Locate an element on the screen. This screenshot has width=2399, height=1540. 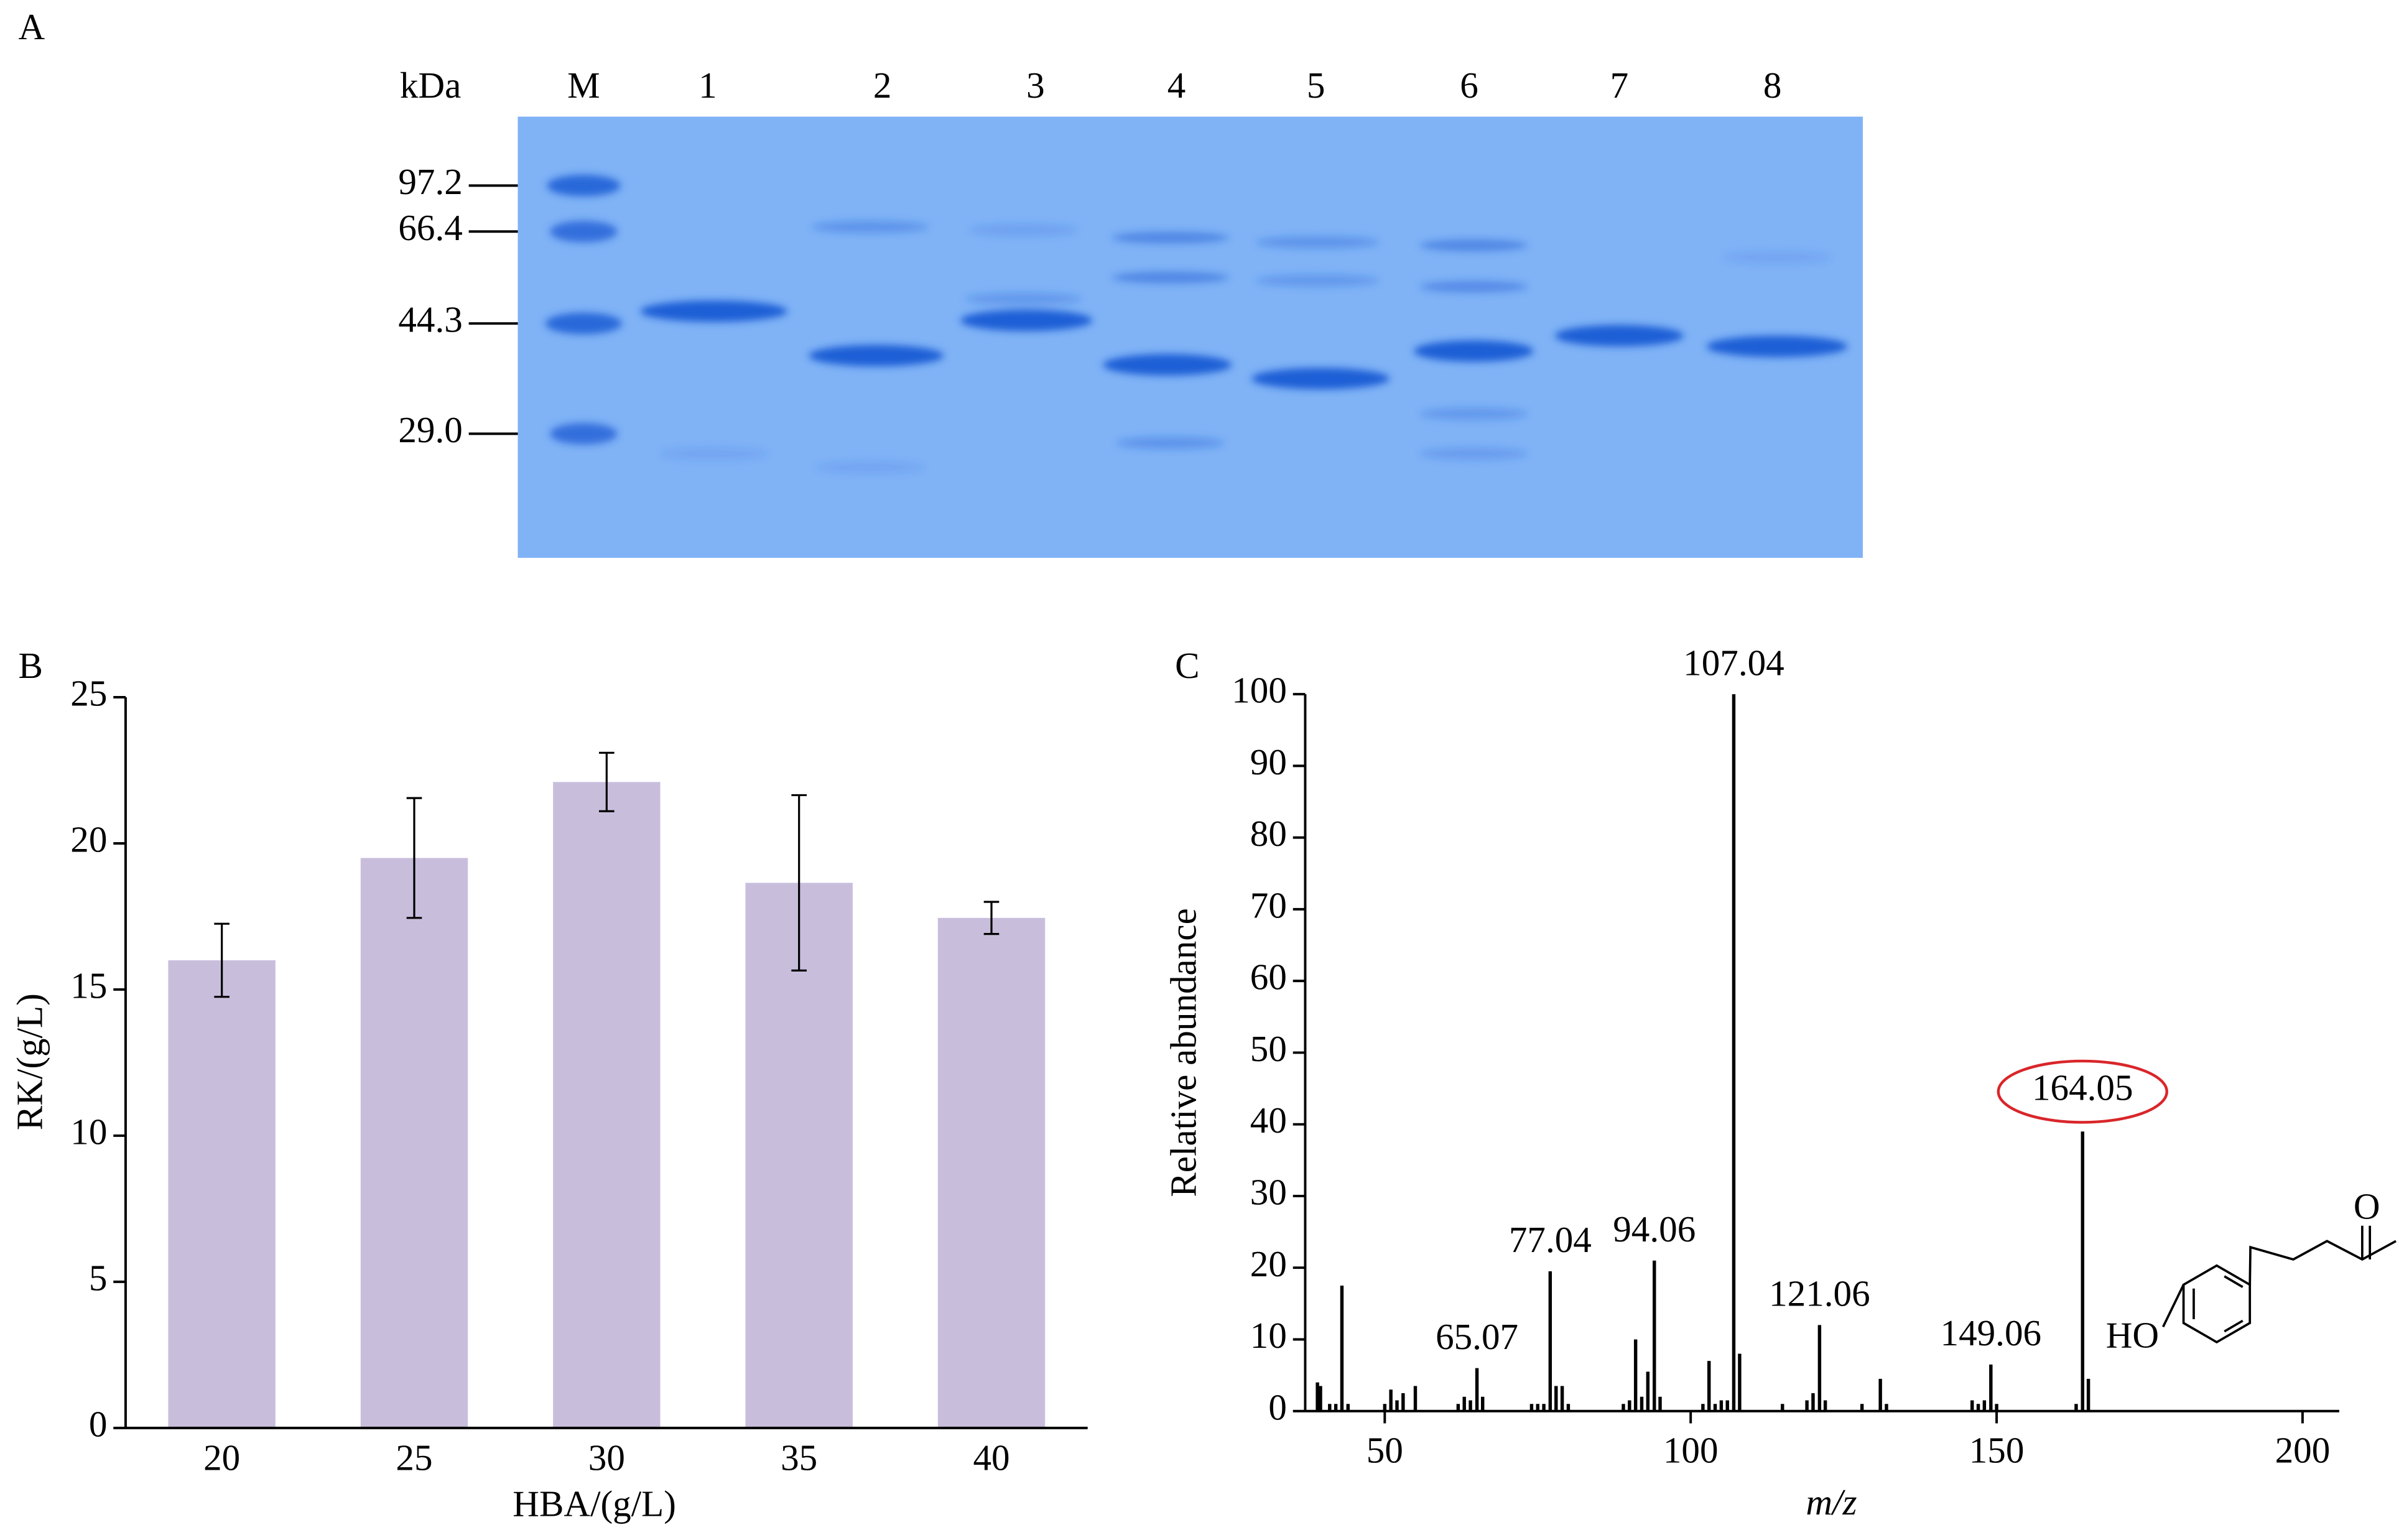
marker-label: 97.2 is located at coordinates (430, 181).